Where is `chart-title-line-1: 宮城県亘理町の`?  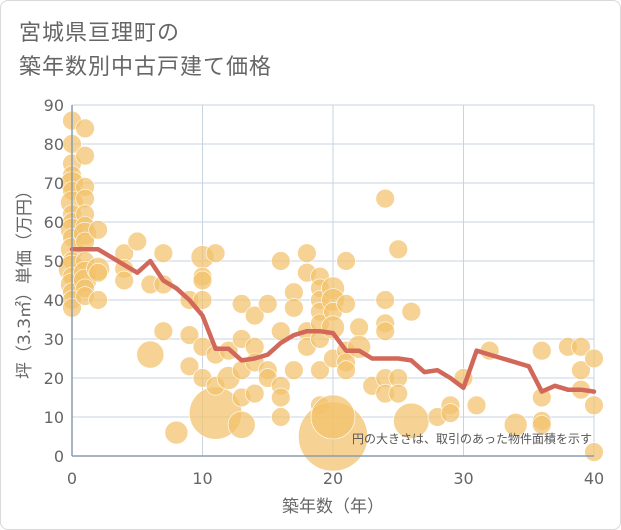
chart-title-line-1: 宮城県亘理町の is located at coordinates (100, 33).